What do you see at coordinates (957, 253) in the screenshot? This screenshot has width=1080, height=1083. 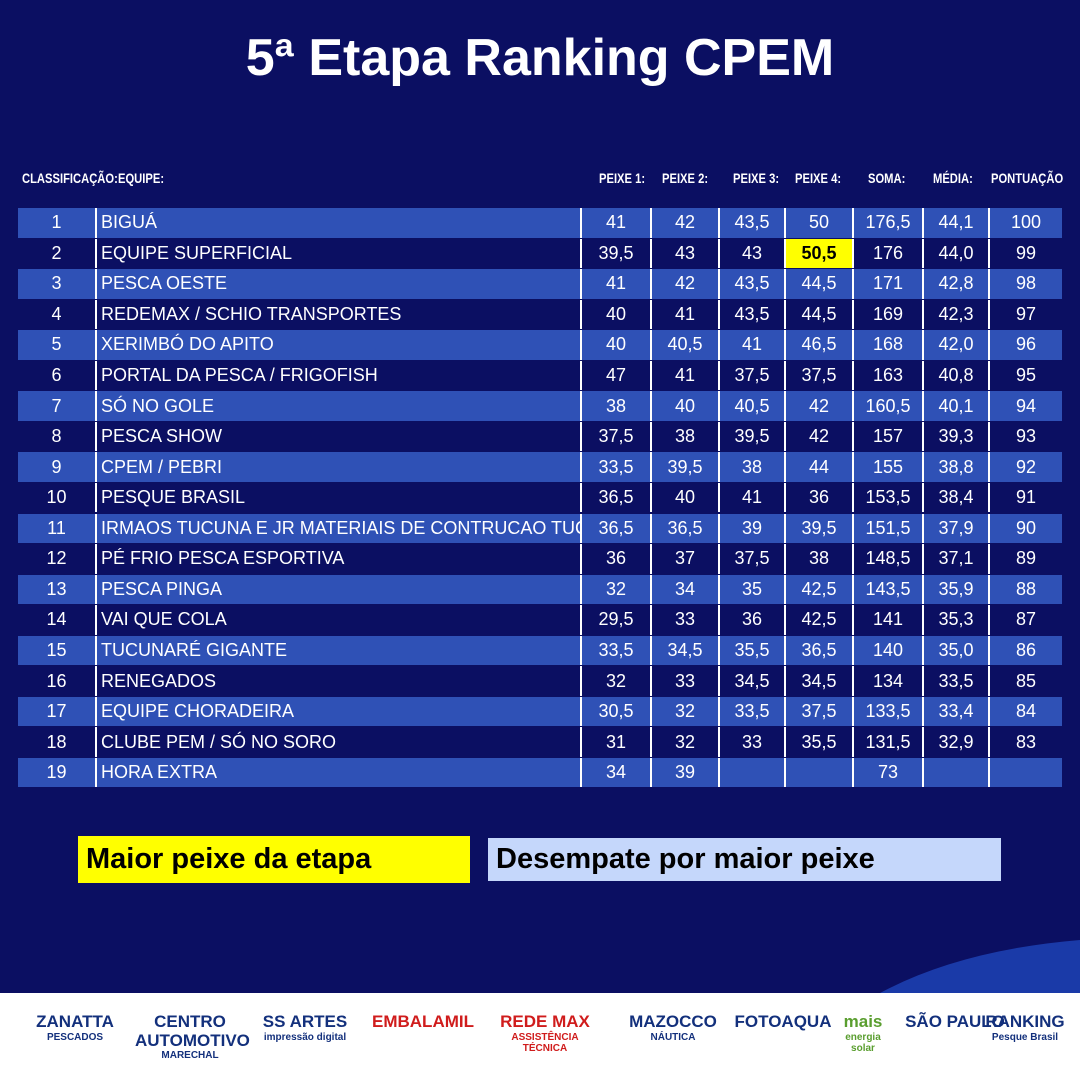 I see `table-cell: 44,0` at bounding box center [957, 253].